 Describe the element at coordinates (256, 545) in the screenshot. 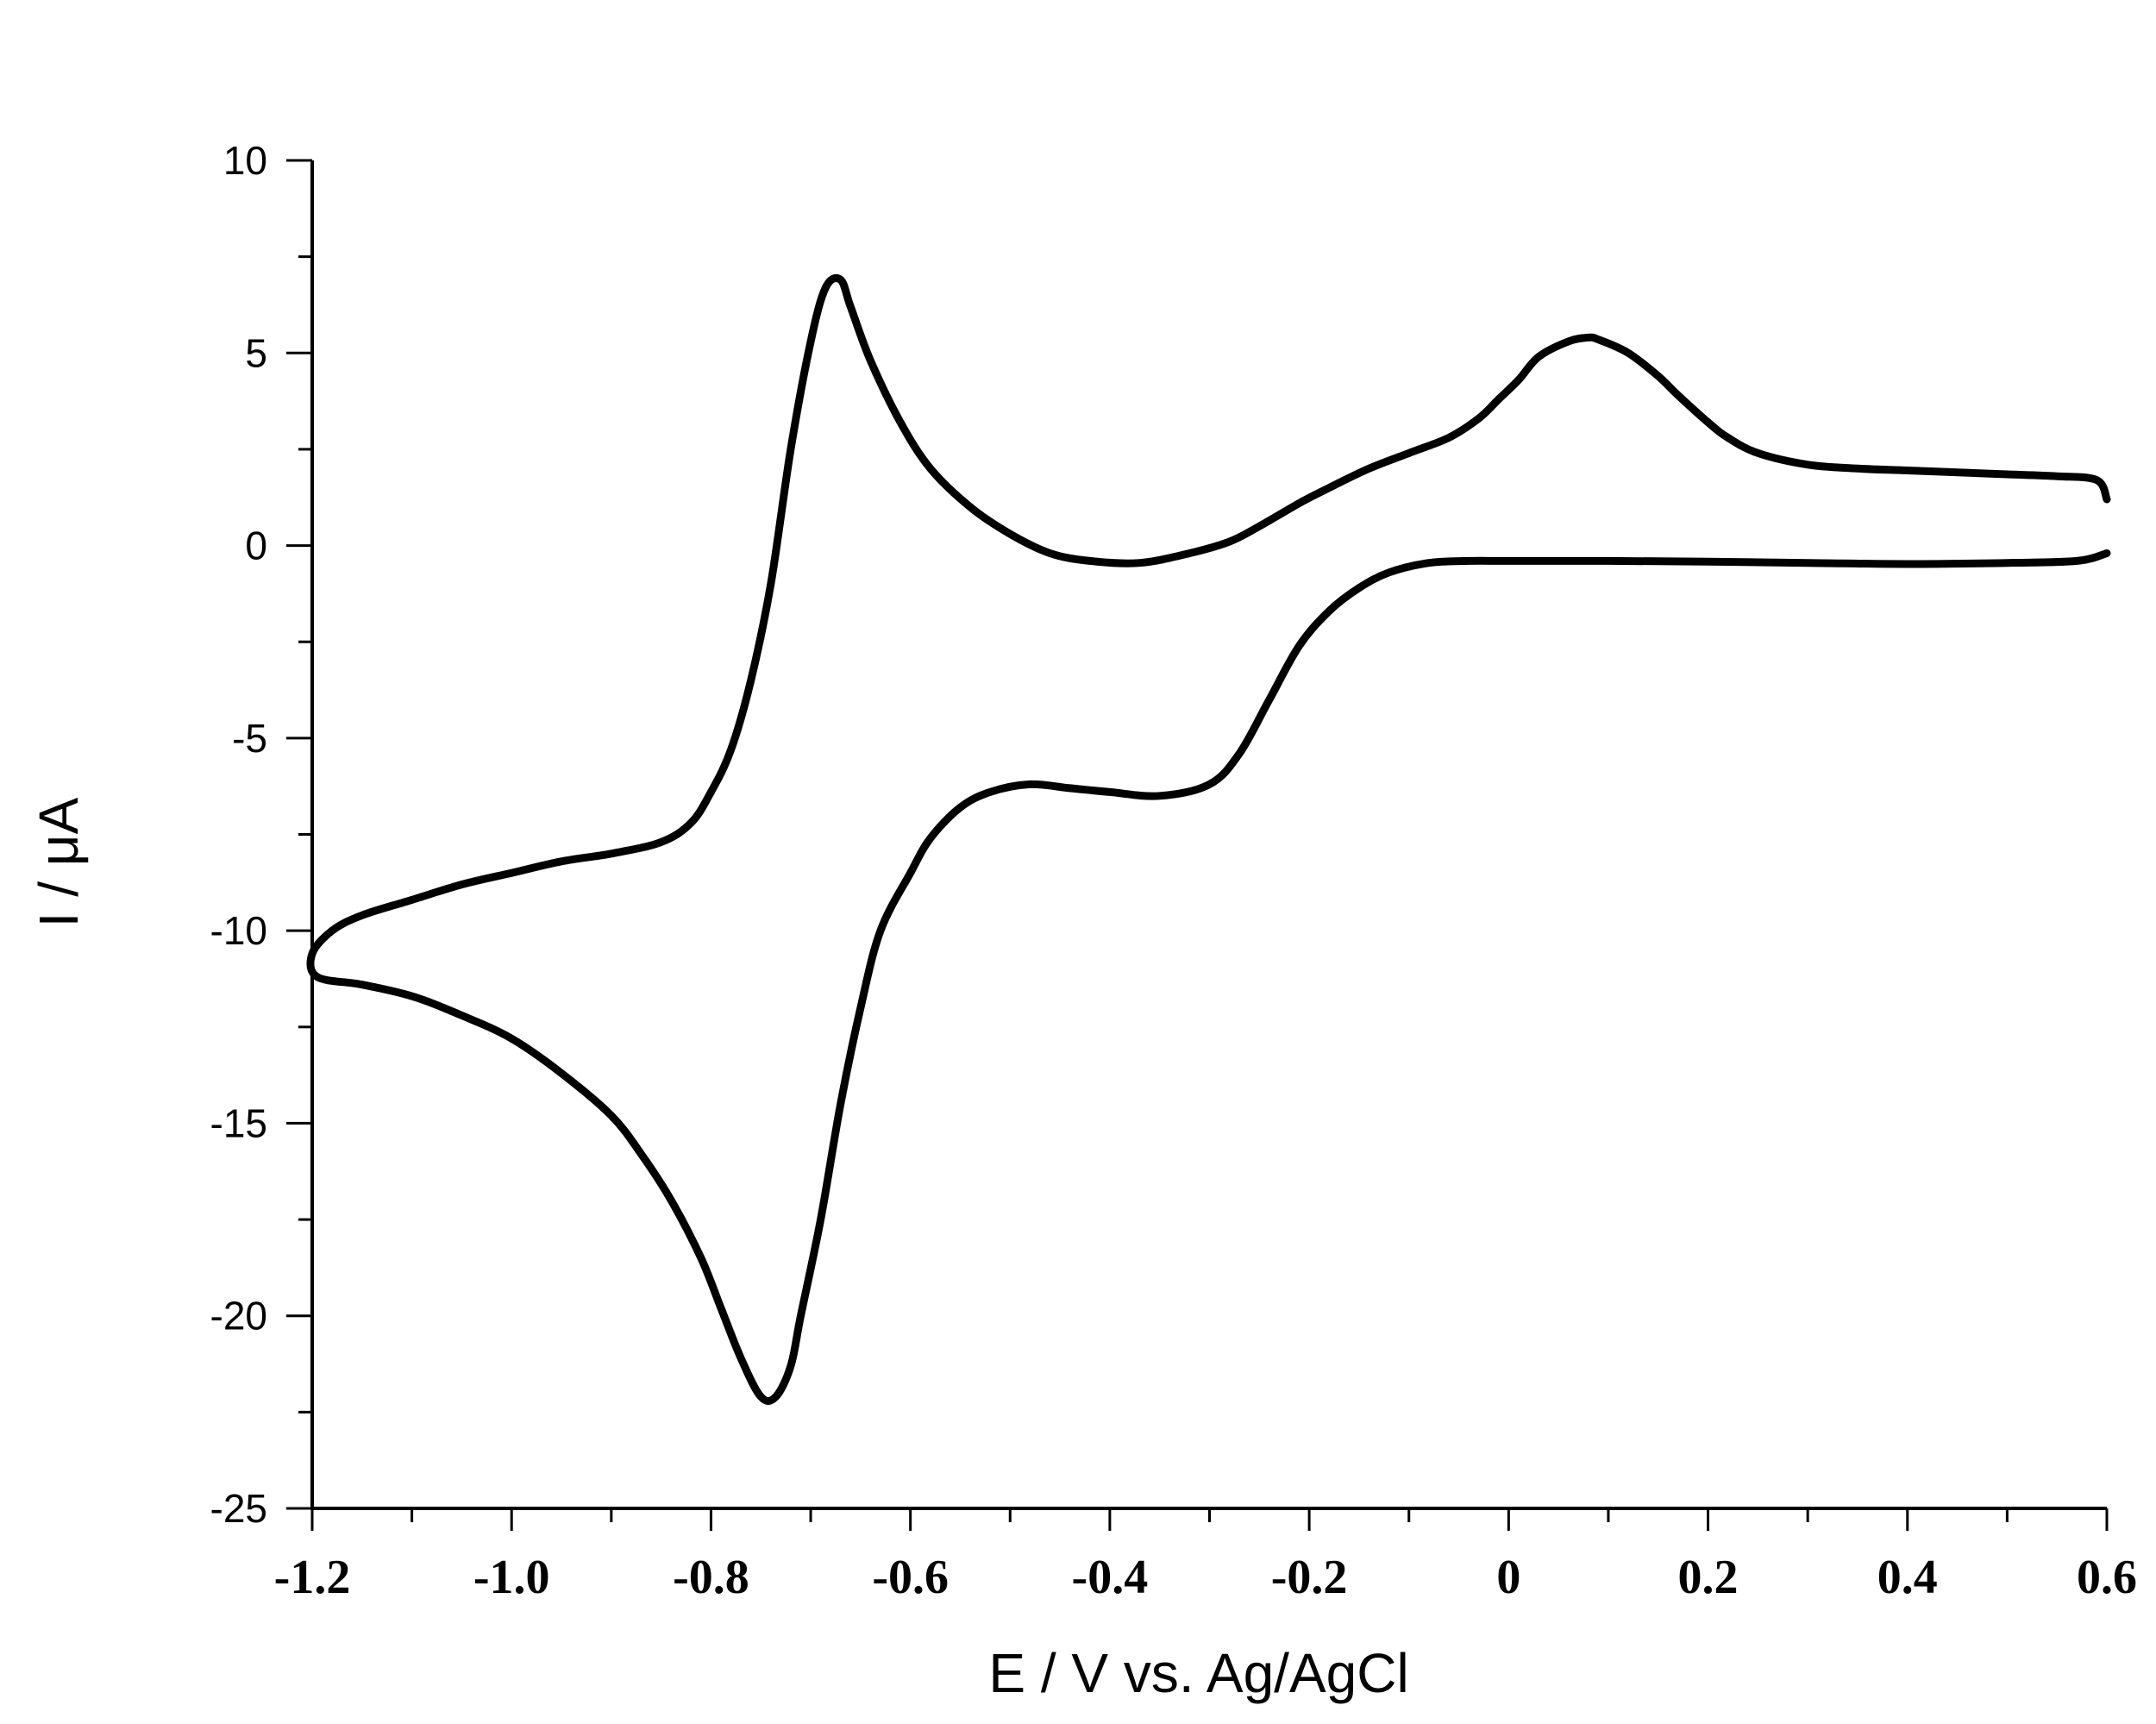

I see `y-tick-label: 0` at that location.